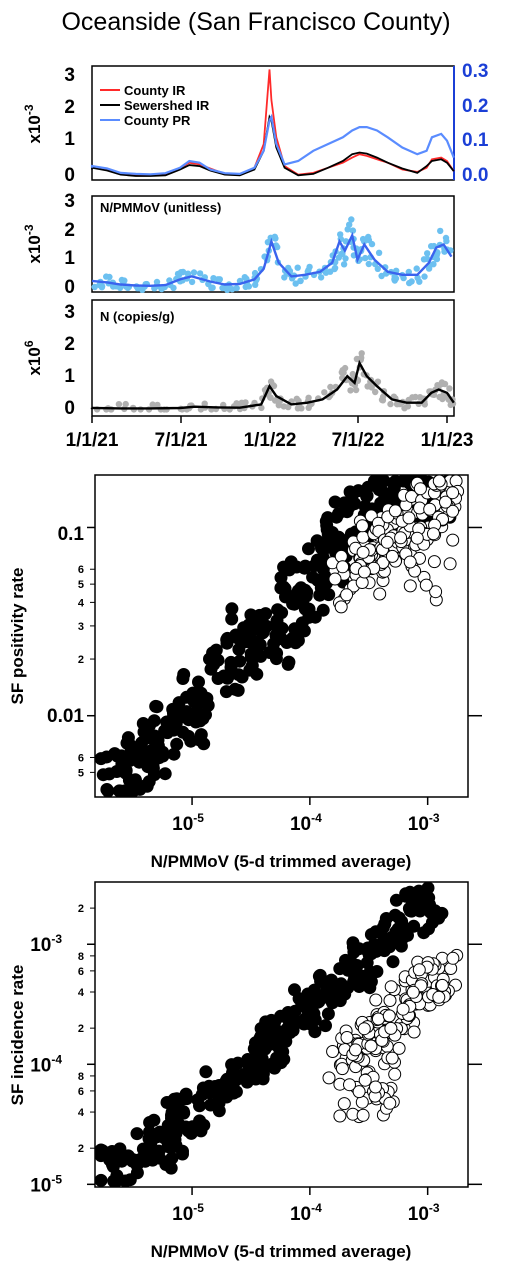 The image size is (512, 1264). I want to click on panel-bottom-frame, so click(273, 358).